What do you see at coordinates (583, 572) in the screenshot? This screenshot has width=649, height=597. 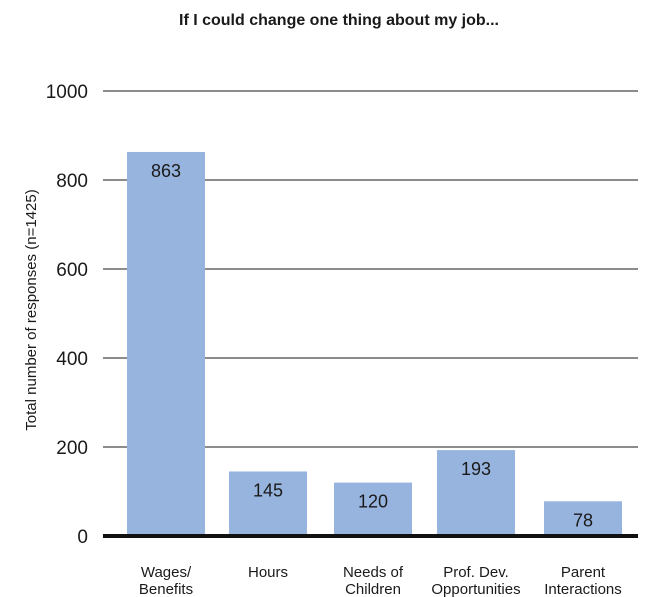 I see `x-category-label: Parent` at bounding box center [583, 572].